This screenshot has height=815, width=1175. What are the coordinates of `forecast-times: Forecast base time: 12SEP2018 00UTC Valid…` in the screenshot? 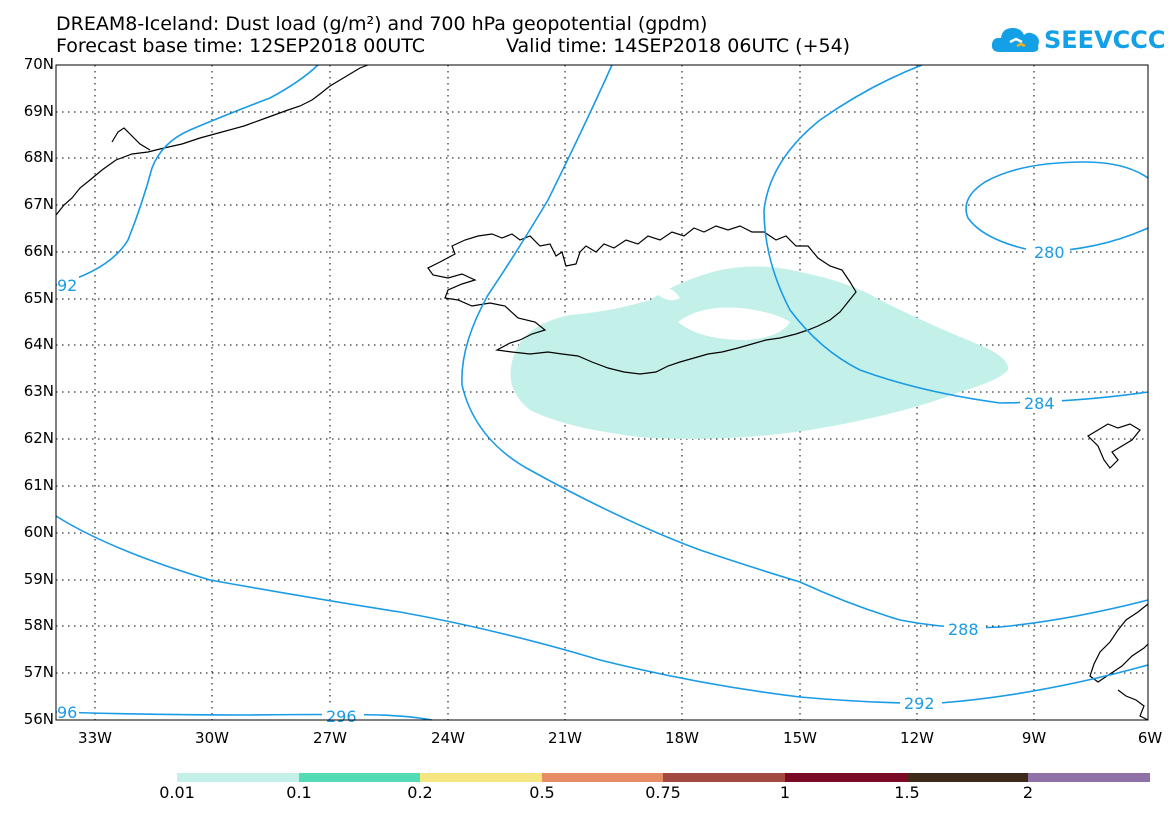 It's located at (453, 46).